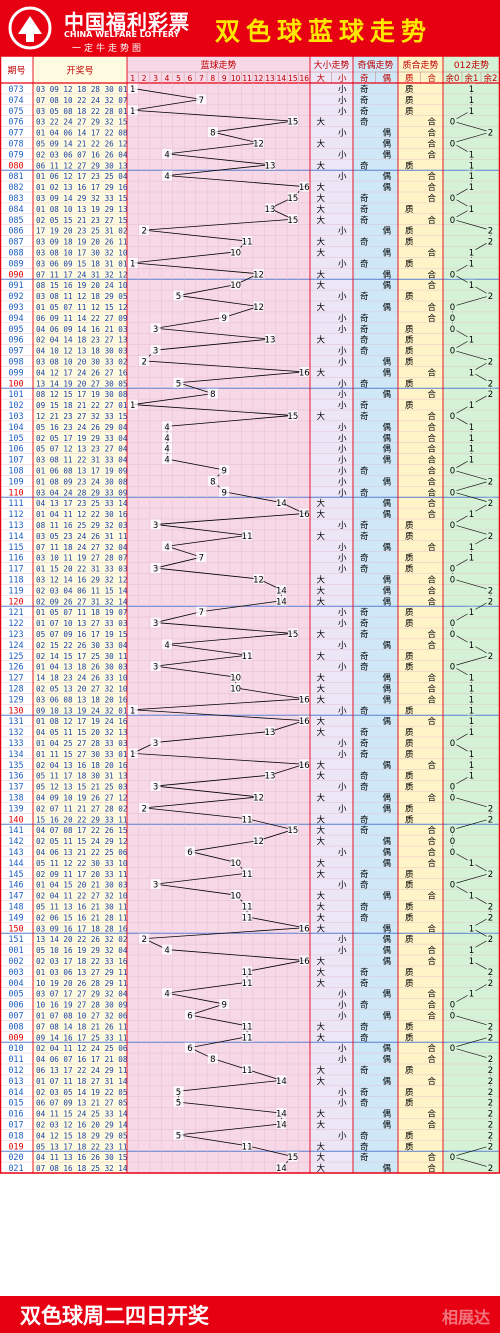 This screenshot has height=1333, width=500. Describe the element at coordinates (82, 263) in the screenshot. I see `winning-numbers: 03 06 09 15 18 31 01` at that location.